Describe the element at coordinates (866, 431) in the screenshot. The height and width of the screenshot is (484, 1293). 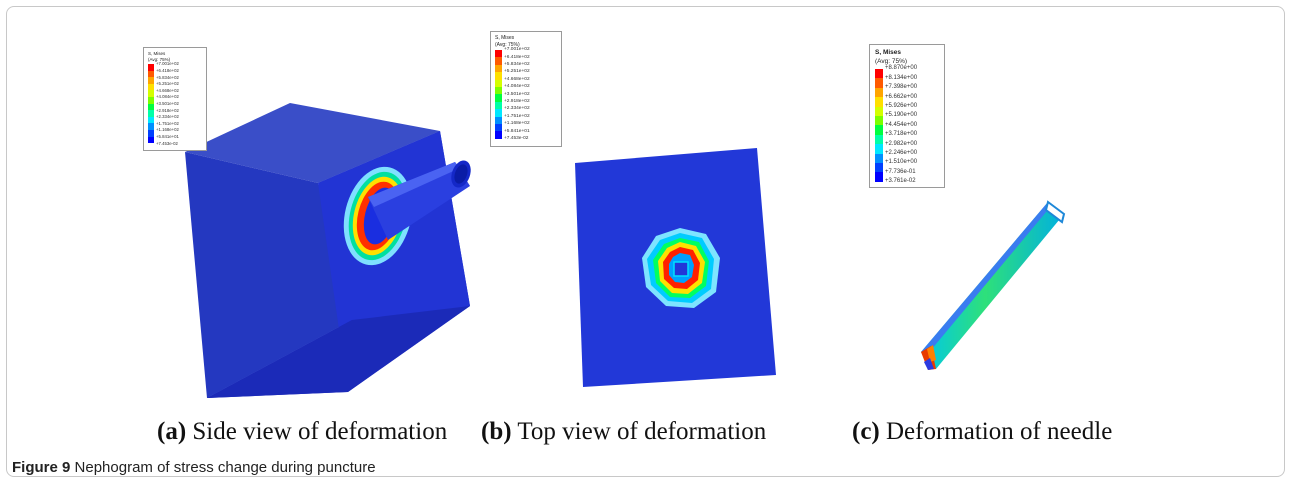
I see `subcaption-c-label: (c)` at that location.